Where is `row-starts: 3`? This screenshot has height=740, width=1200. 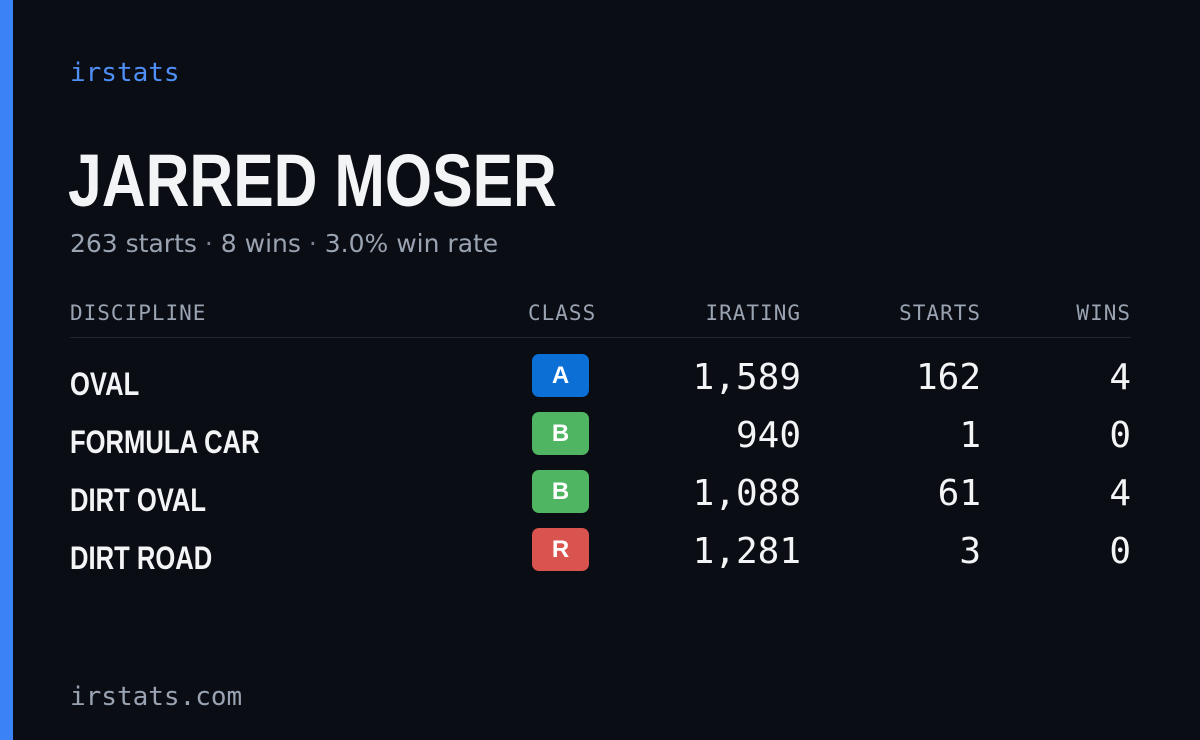
row-starts: 3 is located at coordinates (970, 551).